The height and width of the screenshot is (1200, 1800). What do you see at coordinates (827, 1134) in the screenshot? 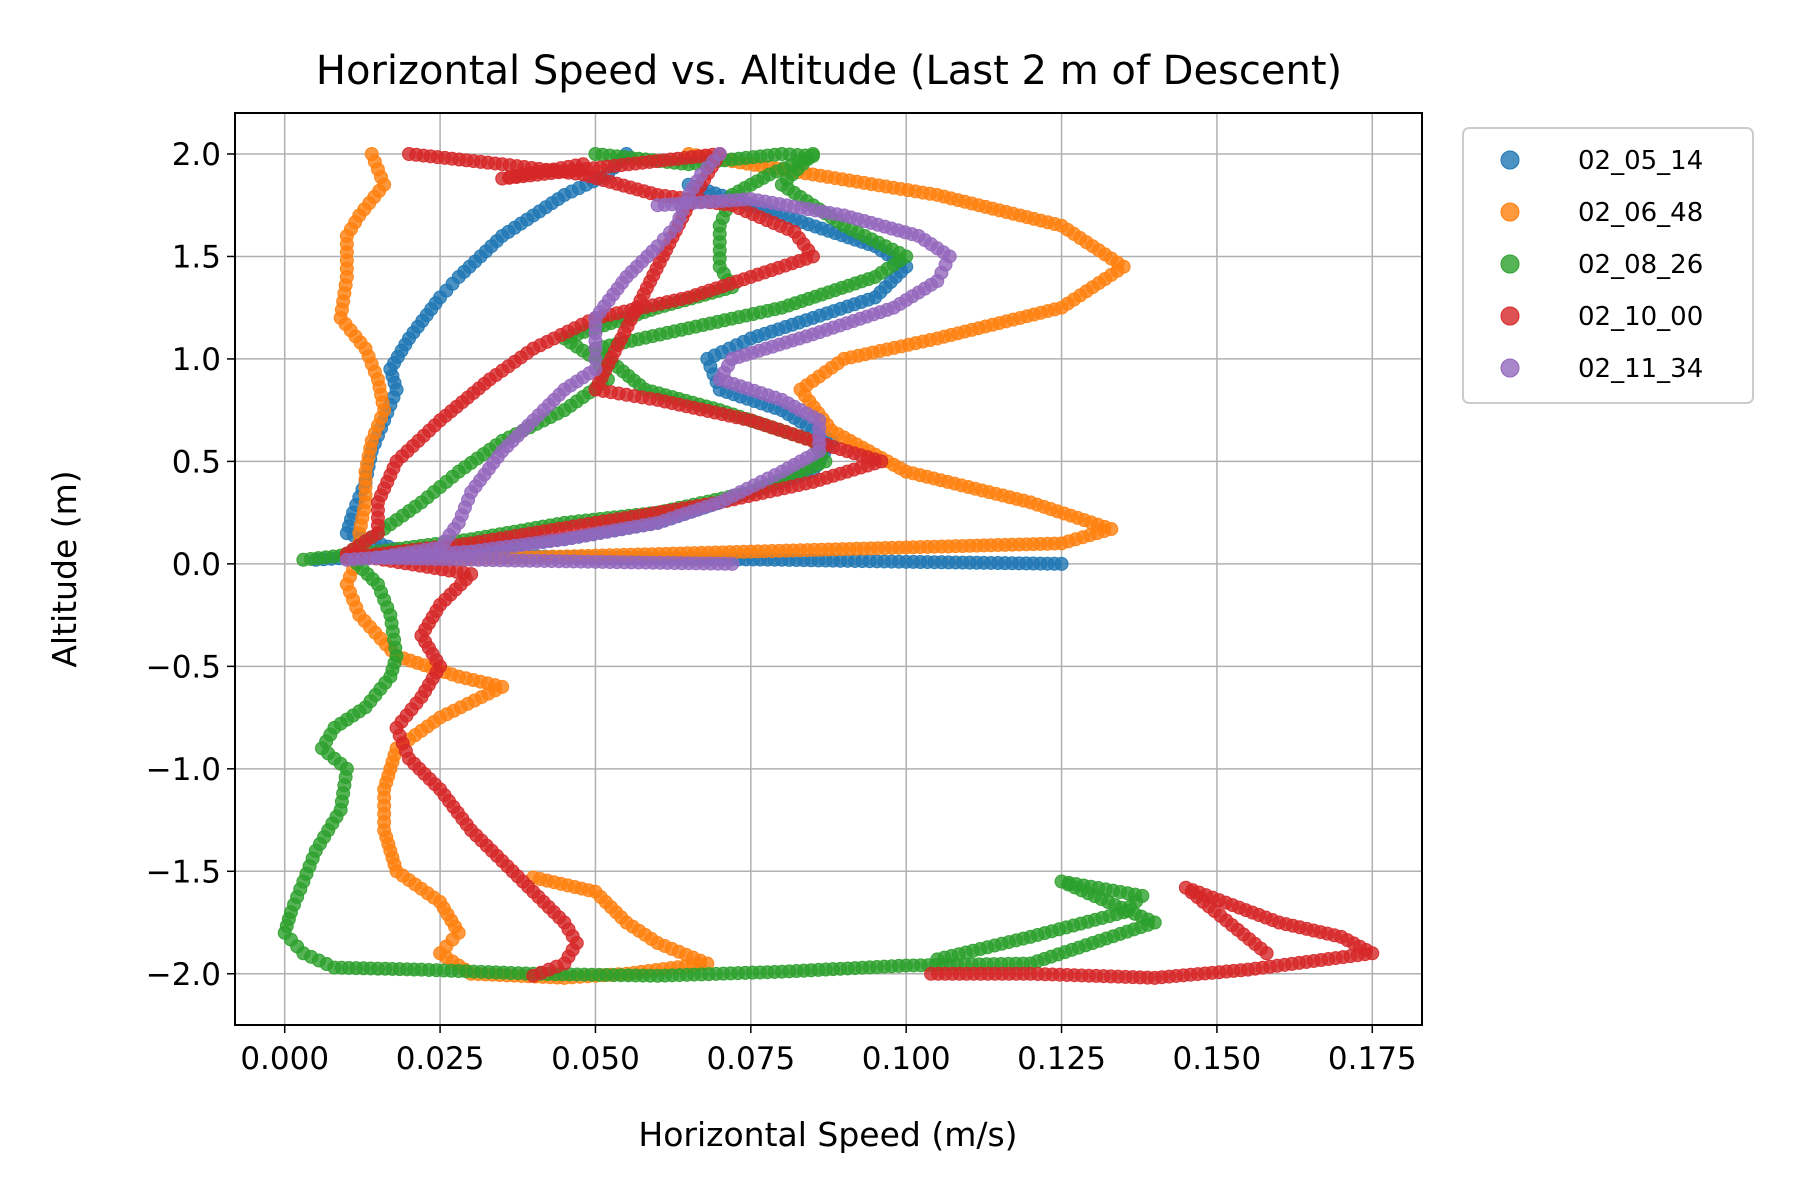
I see `x-axis-label: Horizontal Speed (m/s)` at bounding box center [827, 1134].